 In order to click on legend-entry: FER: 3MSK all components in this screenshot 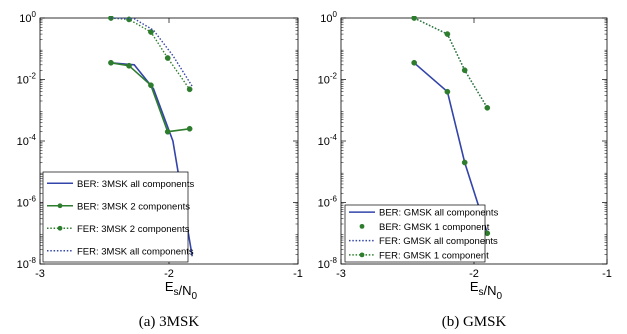, I will do `click(135, 251)`.